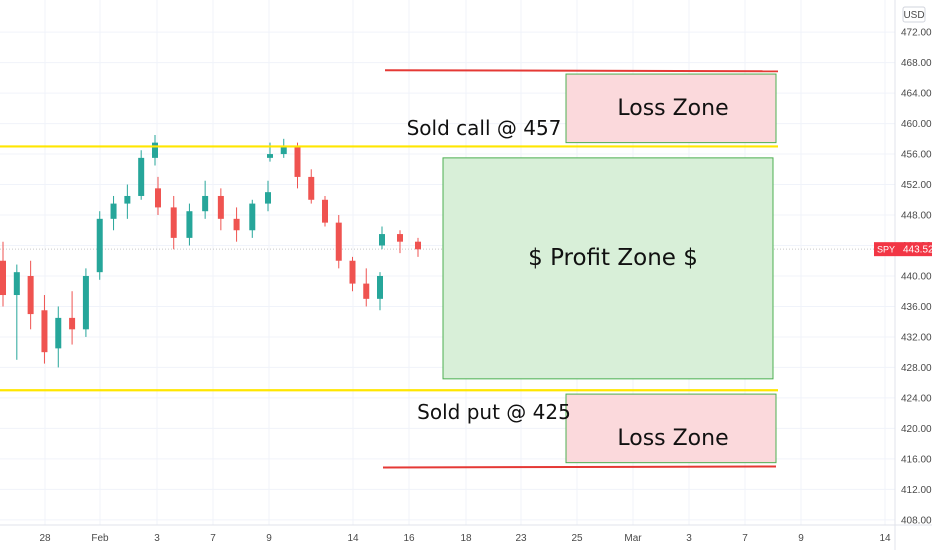 This screenshot has width=932, height=550. Describe the element at coordinates (45, 538) in the screenshot. I see `x-tick-label: 28` at that location.